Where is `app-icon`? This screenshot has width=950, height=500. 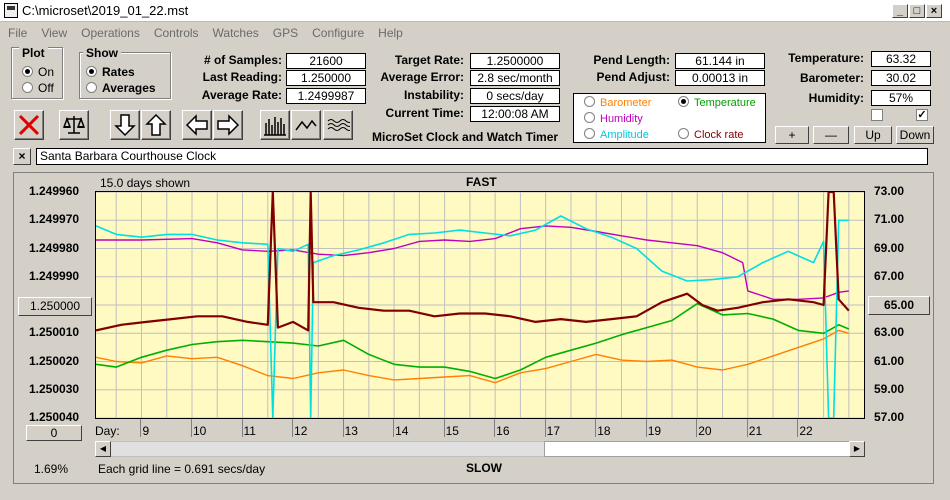 app-icon is located at coordinates (11, 10).